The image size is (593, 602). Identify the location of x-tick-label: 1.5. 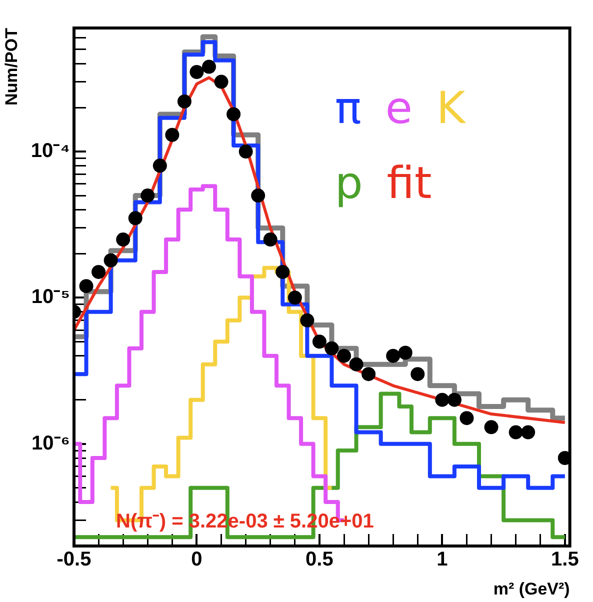
(565, 559).